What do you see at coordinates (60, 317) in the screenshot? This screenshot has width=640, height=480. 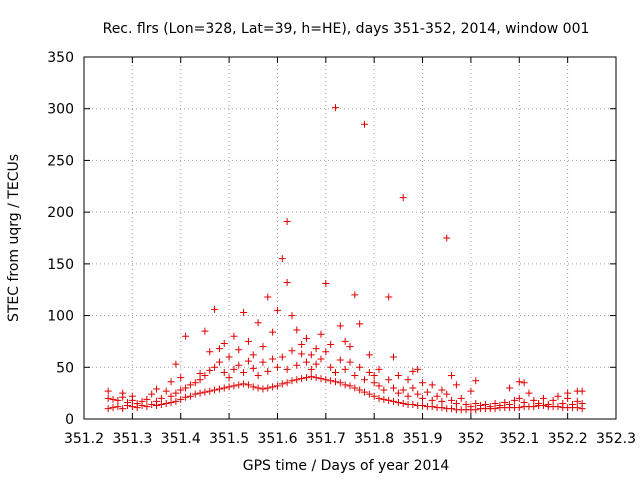 I see `y-tick-label: 100` at bounding box center [60, 317].